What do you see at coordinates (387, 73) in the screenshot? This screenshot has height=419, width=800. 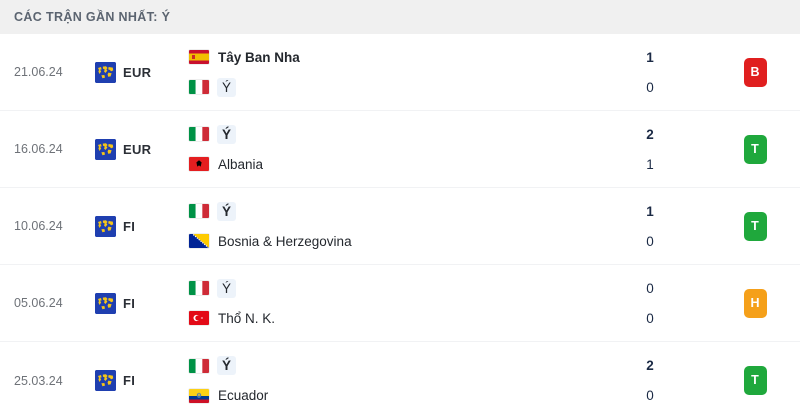 I see `teams-cell: Tây Ban Nha Ý` at bounding box center [387, 73].